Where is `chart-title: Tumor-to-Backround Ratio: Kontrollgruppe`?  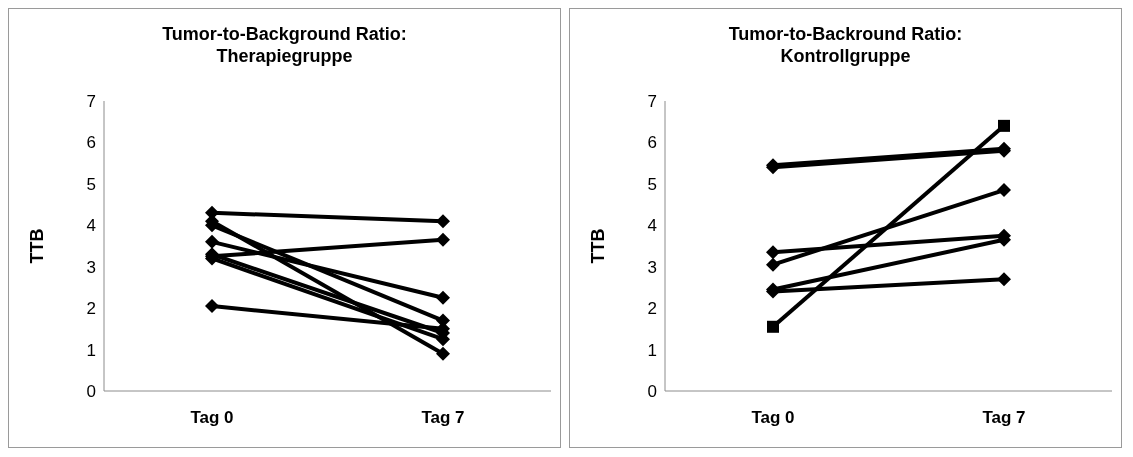
chart-title: Tumor-to-Backround Ratio: Kontrollgruppe is located at coordinates (845, 45).